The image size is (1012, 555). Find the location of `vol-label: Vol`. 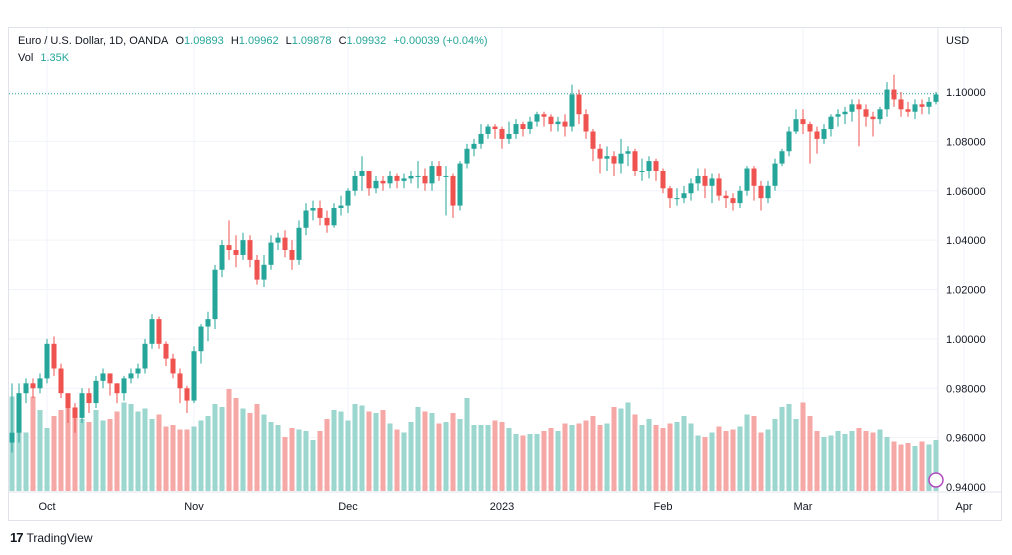

vol-label: Vol is located at coordinates (26, 58).